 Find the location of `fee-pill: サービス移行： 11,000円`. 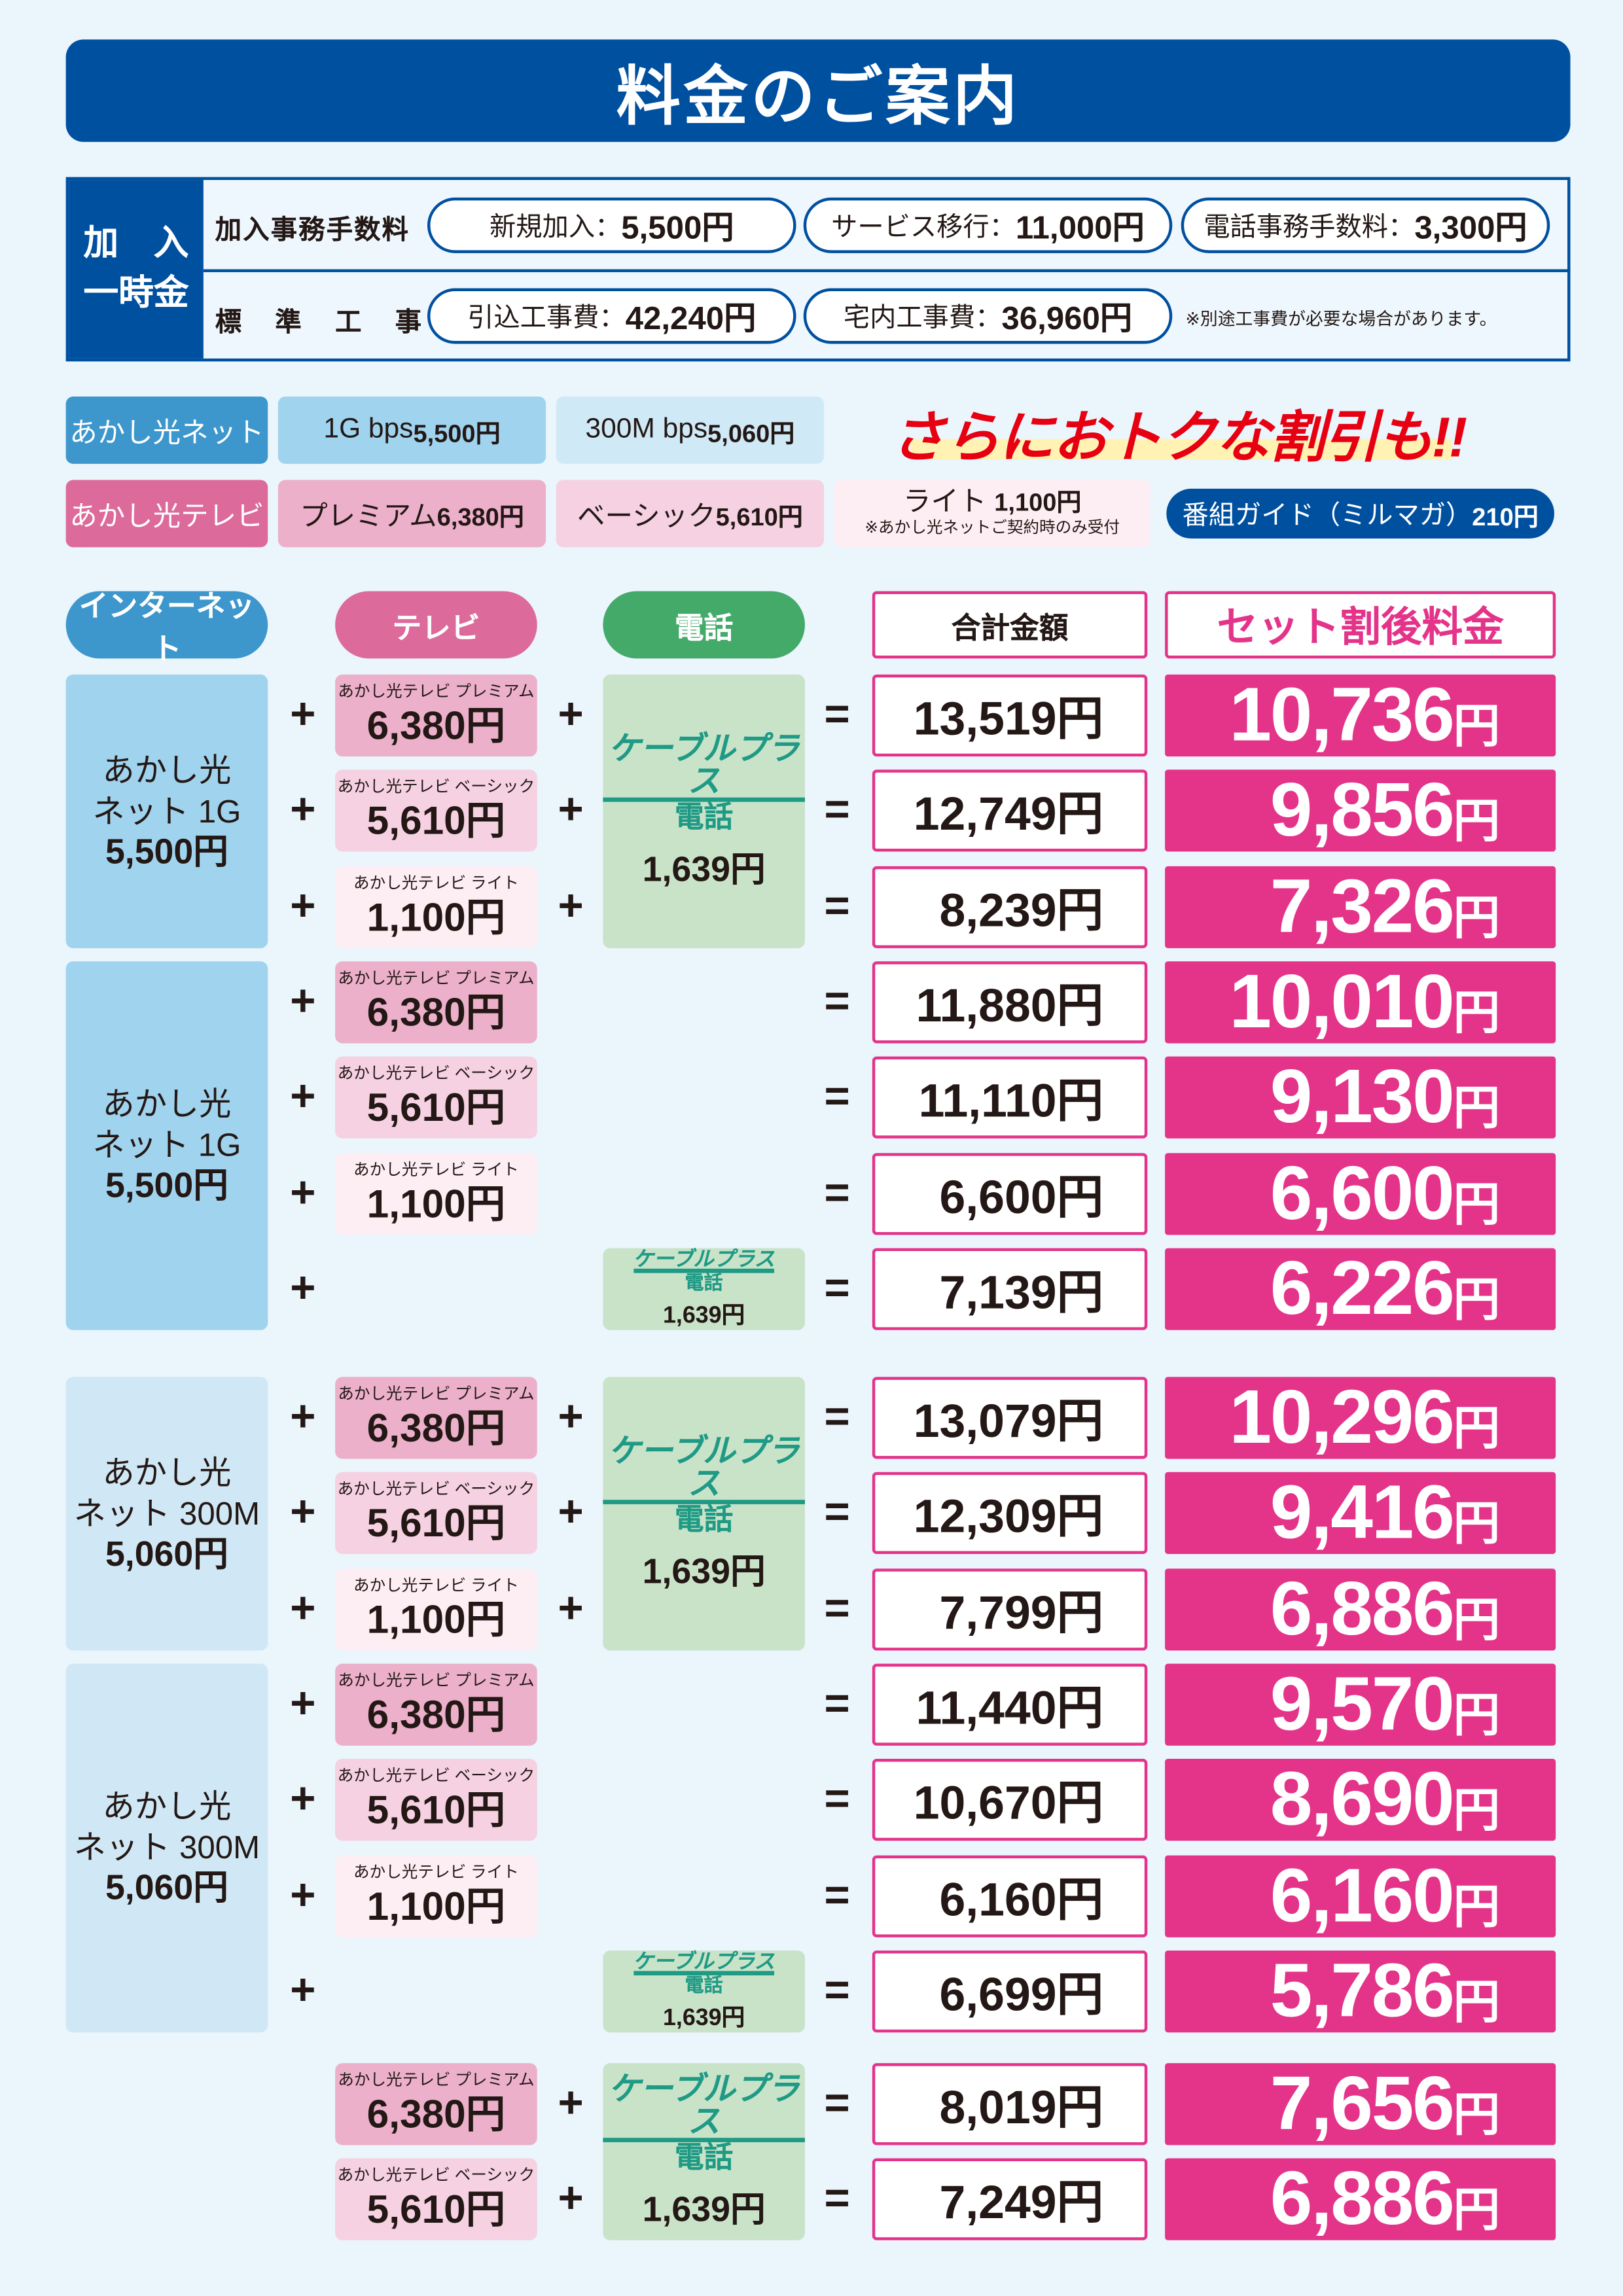

fee-pill: サービス移行： 11,000円 is located at coordinates (988, 225).